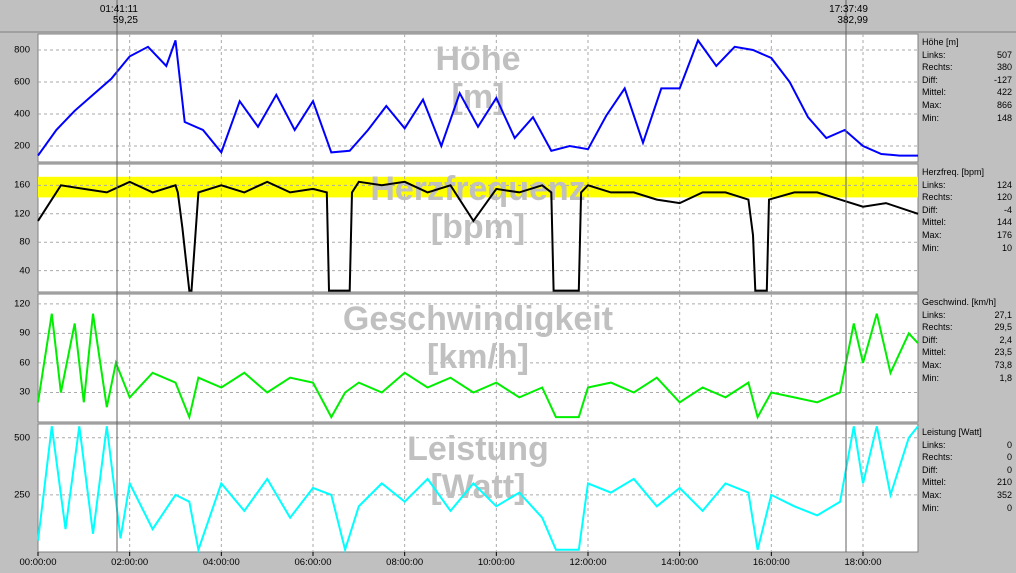  I want to click on stats-row: Rechts: 380, so click(967, 67).